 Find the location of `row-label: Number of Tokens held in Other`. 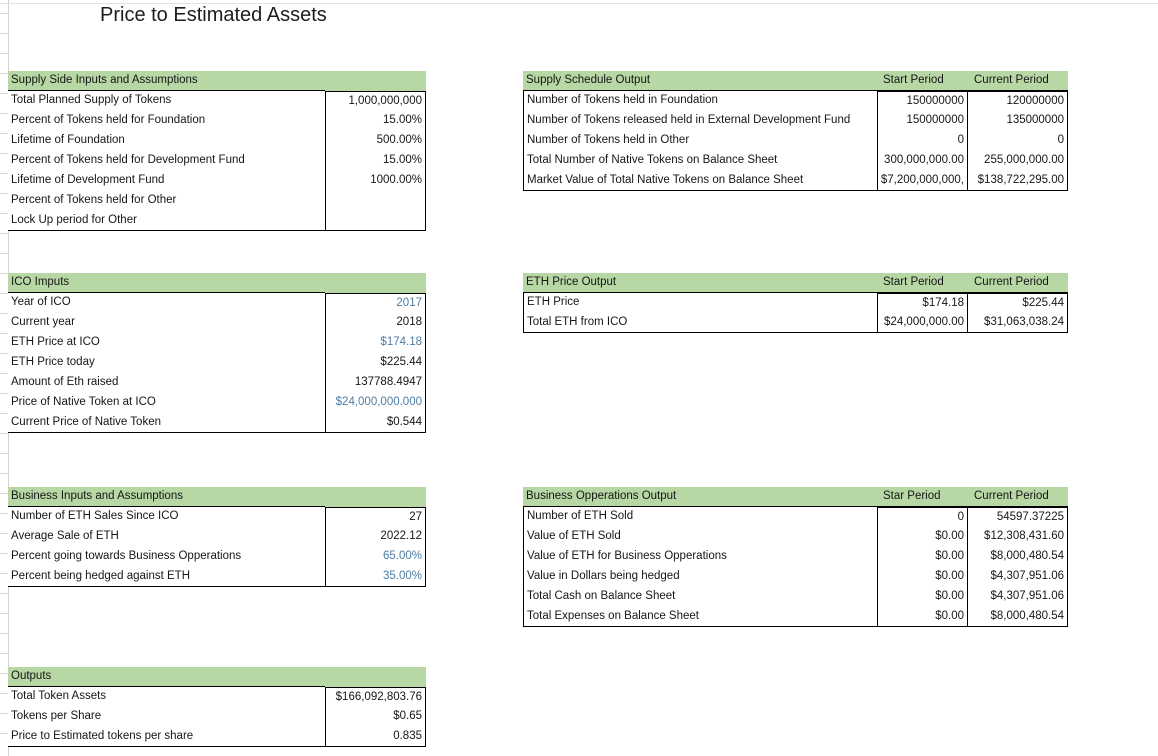

row-label: Number of Tokens held in Other is located at coordinates (700, 141).